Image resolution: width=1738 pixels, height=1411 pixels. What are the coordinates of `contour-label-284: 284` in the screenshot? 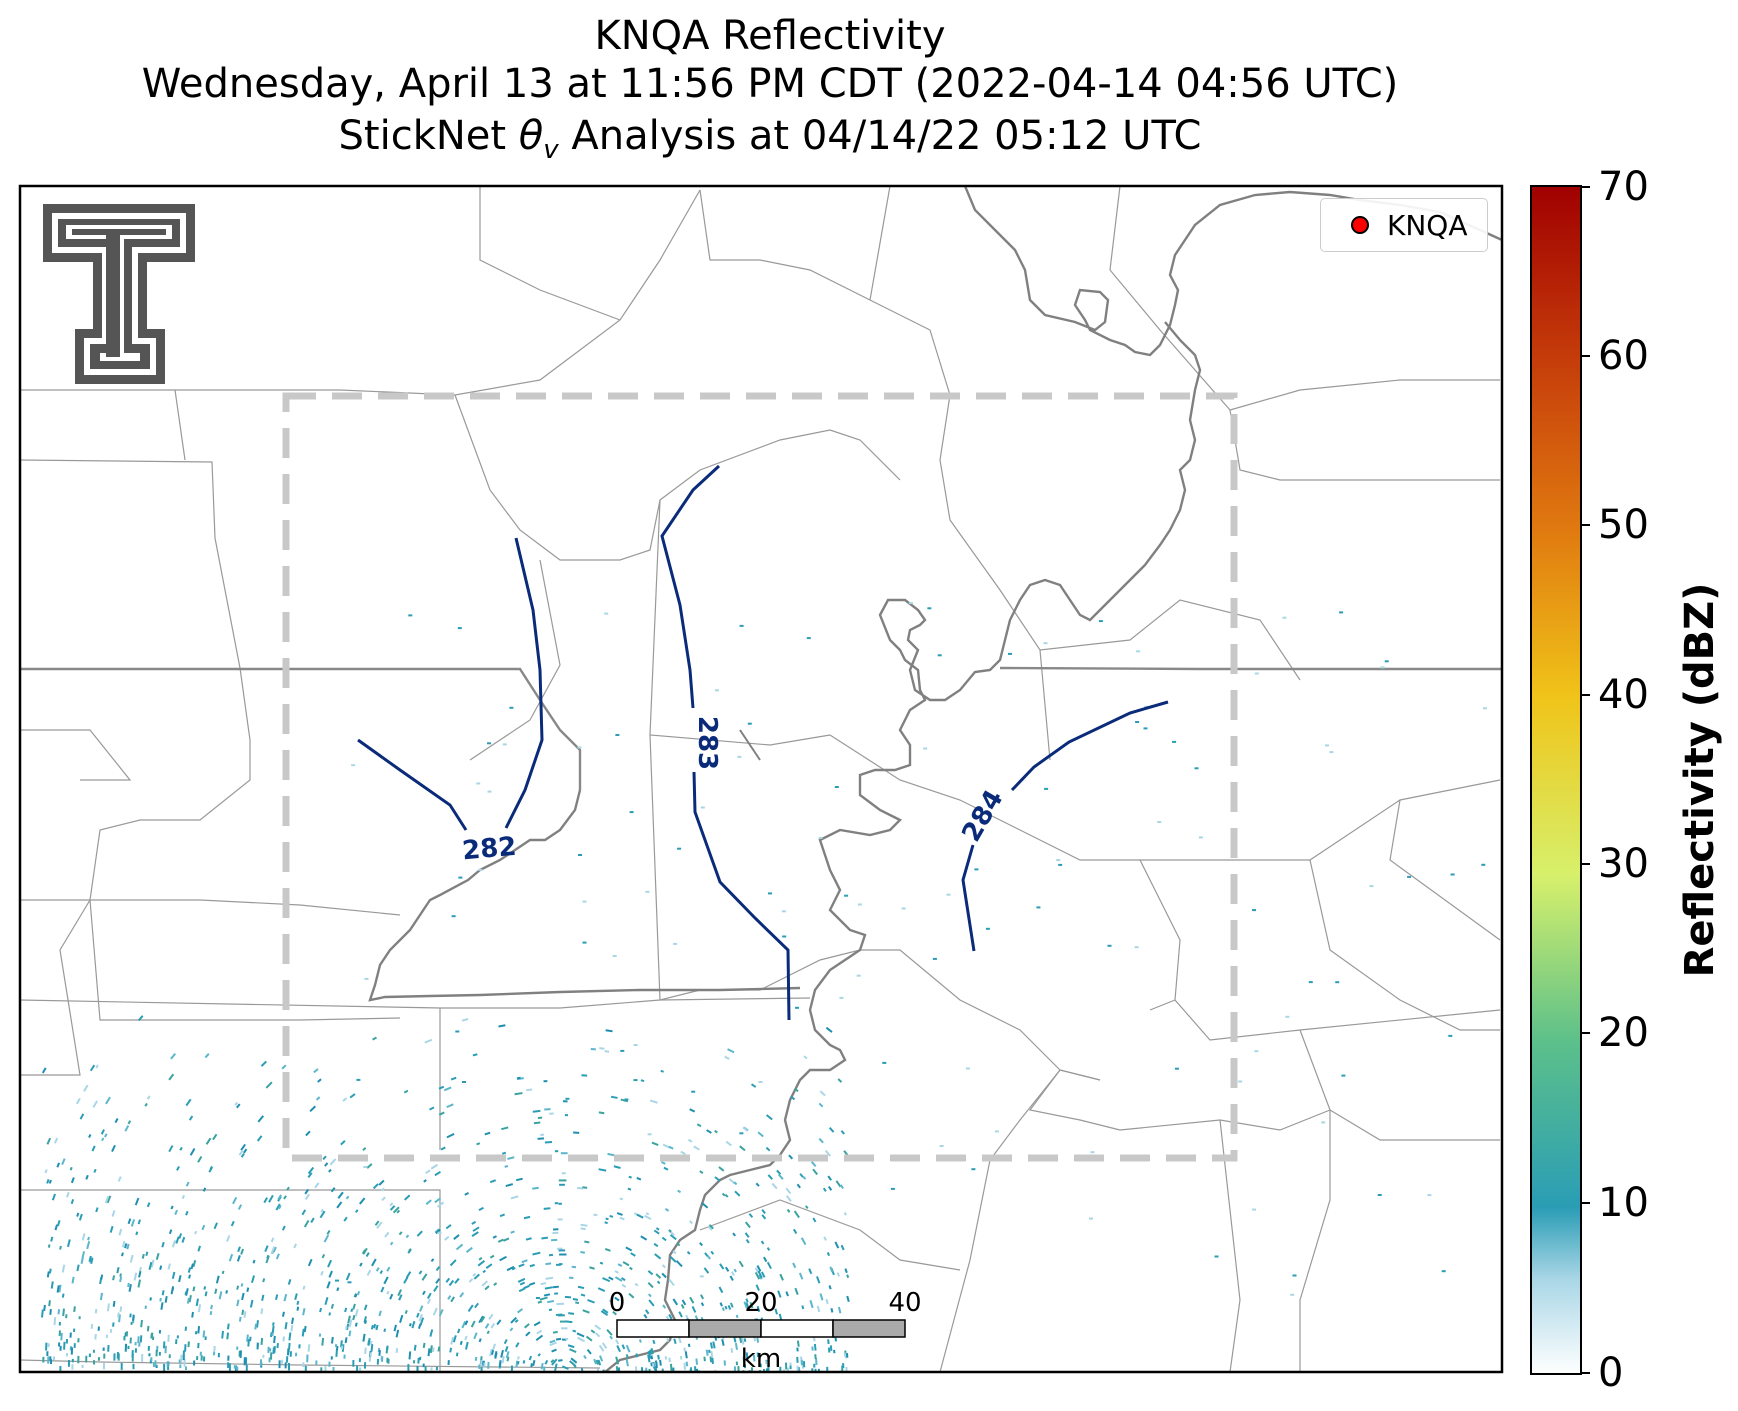 It's located at (983, 816).